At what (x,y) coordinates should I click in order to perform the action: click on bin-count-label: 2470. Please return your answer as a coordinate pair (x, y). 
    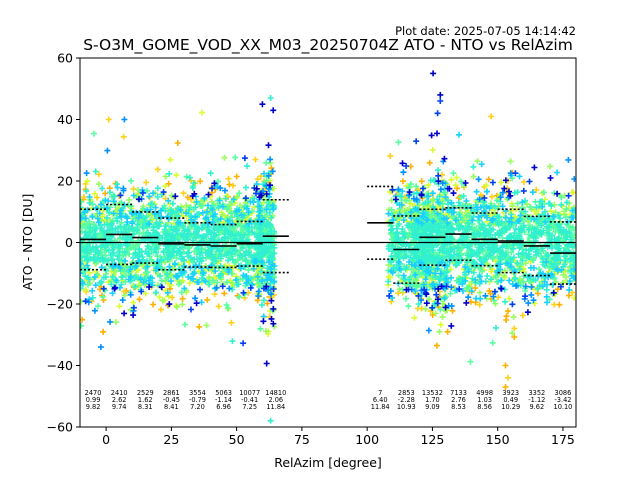
    Looking at the image, I should click on (93, 393).